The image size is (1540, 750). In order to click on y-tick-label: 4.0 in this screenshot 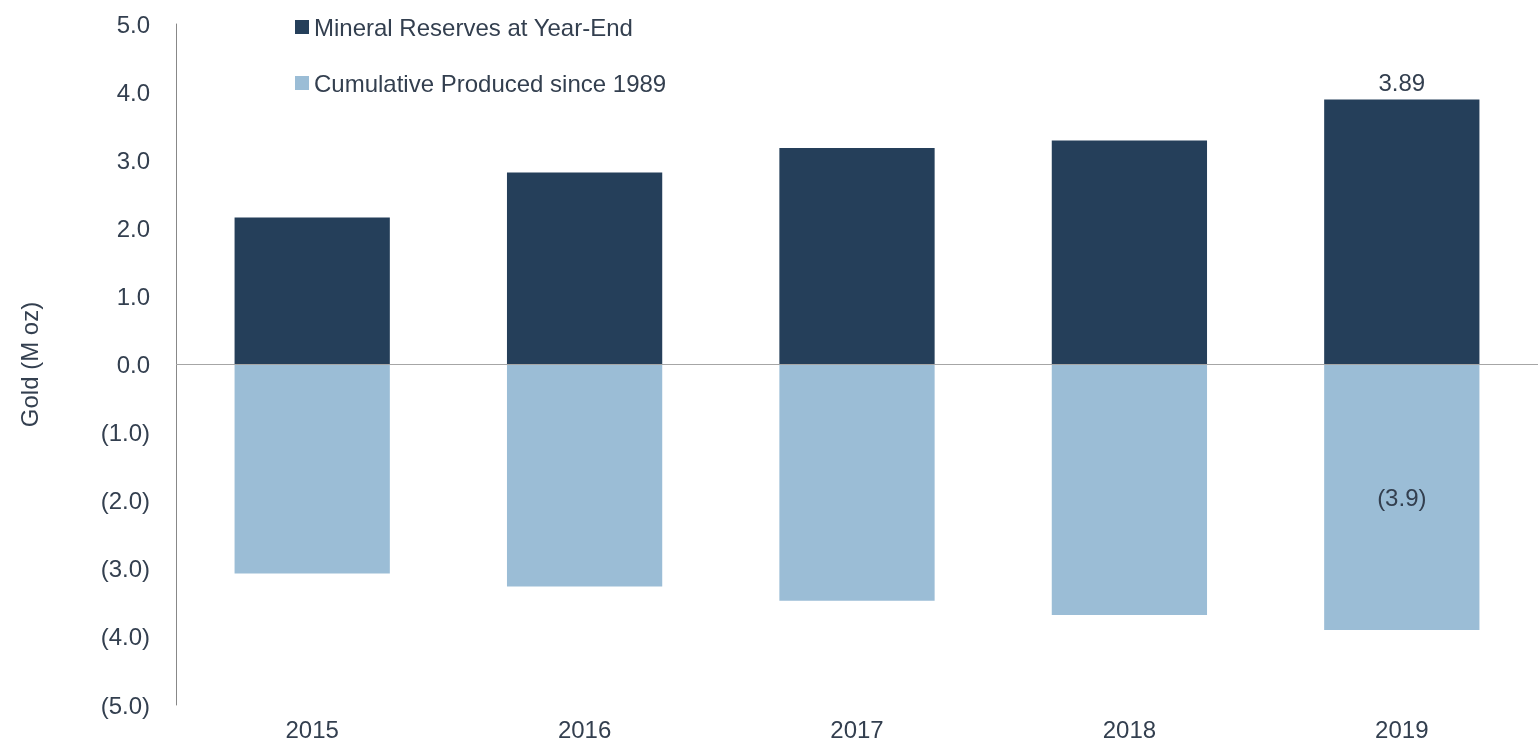, I will do `click(133, 92)`.